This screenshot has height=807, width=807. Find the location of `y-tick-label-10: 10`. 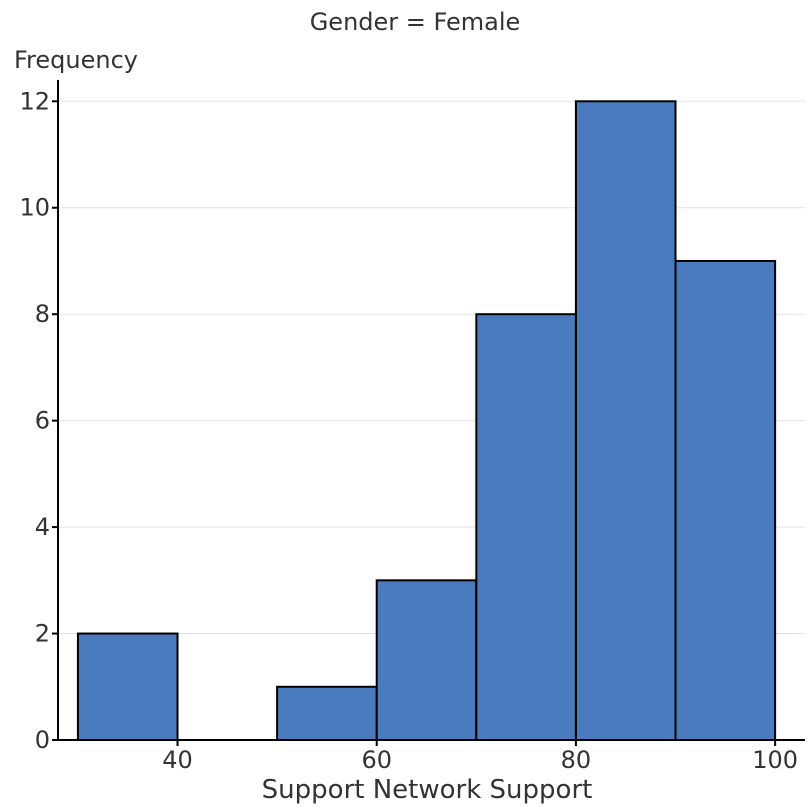

y-tick-label-10: 10 is located at coordinates (34, 208).